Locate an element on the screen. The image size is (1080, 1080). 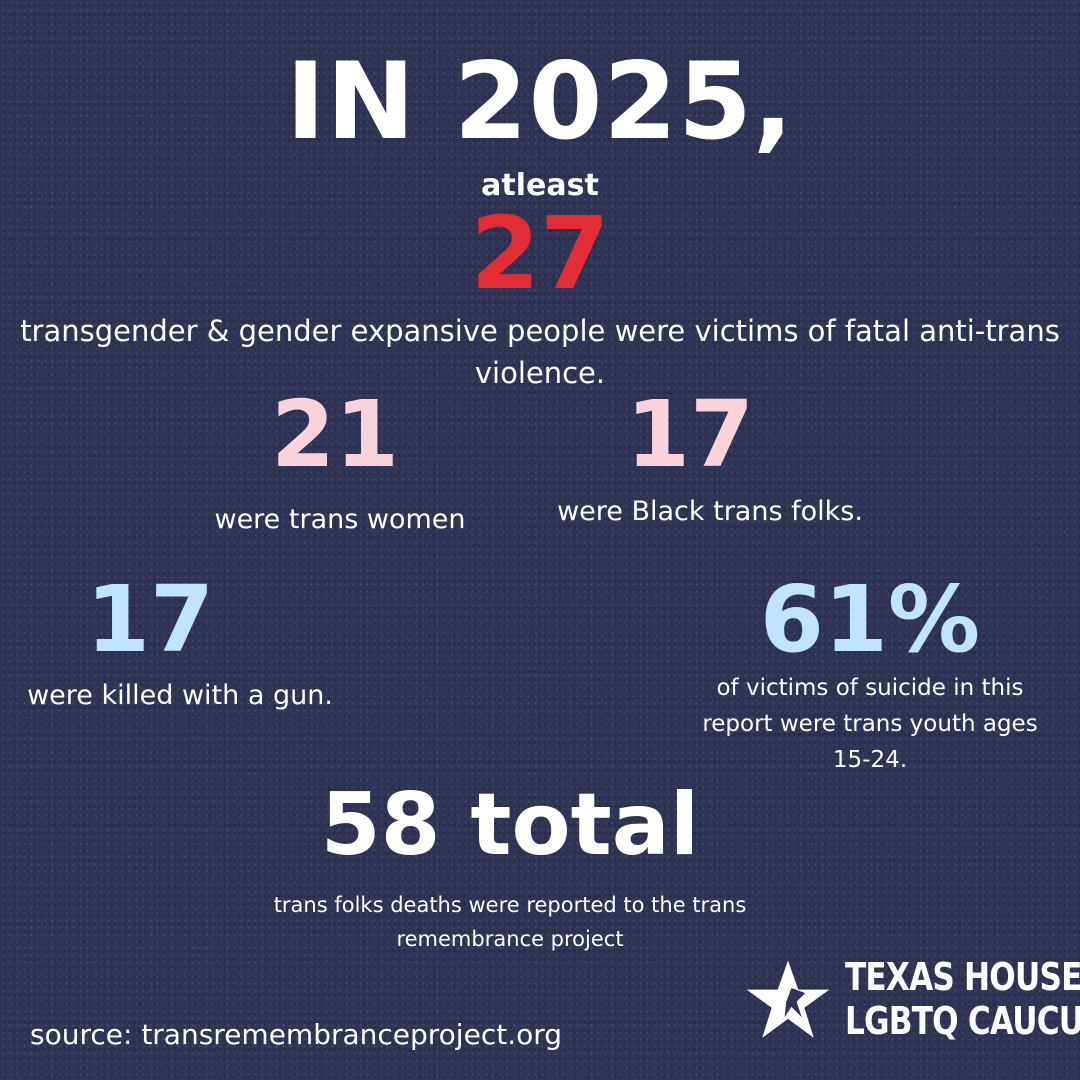
caucus-logo: TEXAS HOUSE LGBTQ CAUCUS is located at coordinates (912, 1005).